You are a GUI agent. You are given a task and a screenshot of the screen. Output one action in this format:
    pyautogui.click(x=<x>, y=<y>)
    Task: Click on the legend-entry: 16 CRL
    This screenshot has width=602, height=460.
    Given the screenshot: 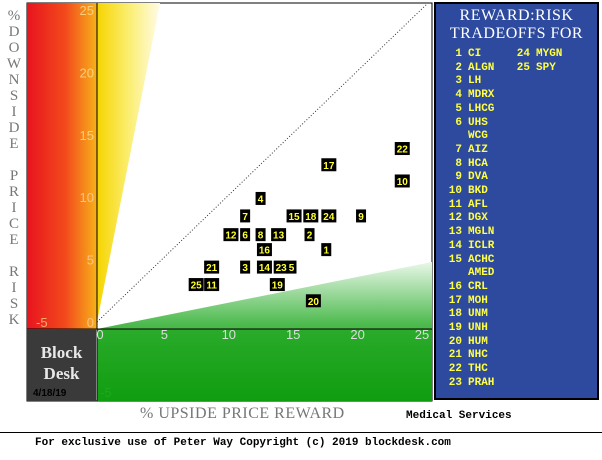 What is the action you would take?
    pyautogui.click(x=464, y=287)
    